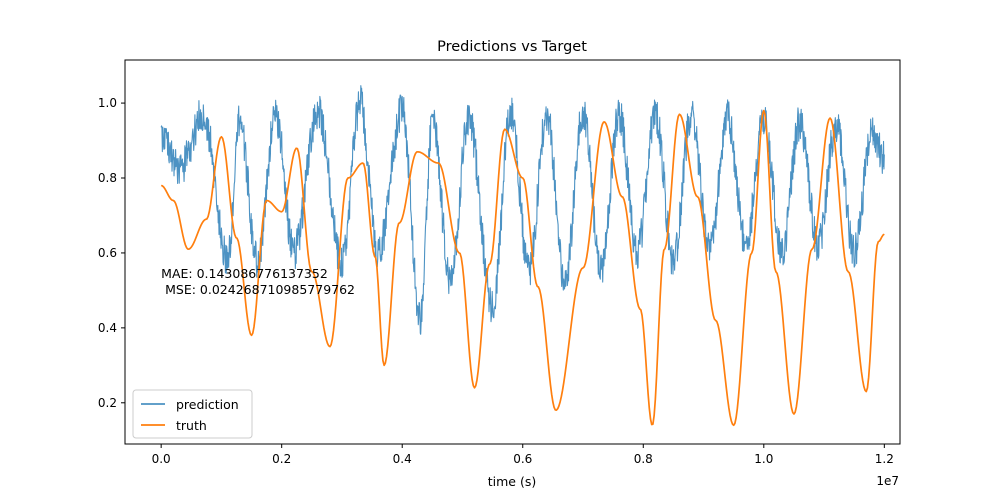  What do you see at coordinates (402, 459) in the screenshot?
I see `x-tick-label: 0.4` at bounding box center [402, 459].